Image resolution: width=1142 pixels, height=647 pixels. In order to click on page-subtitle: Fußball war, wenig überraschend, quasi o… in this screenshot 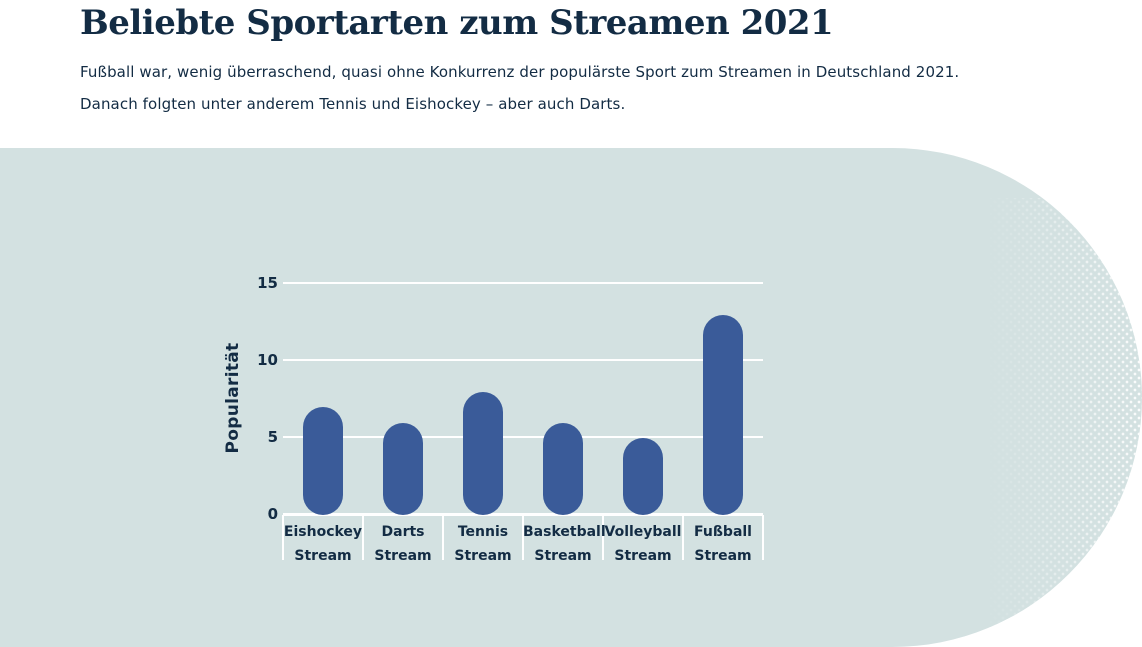, I will do `click(580, 88)`.